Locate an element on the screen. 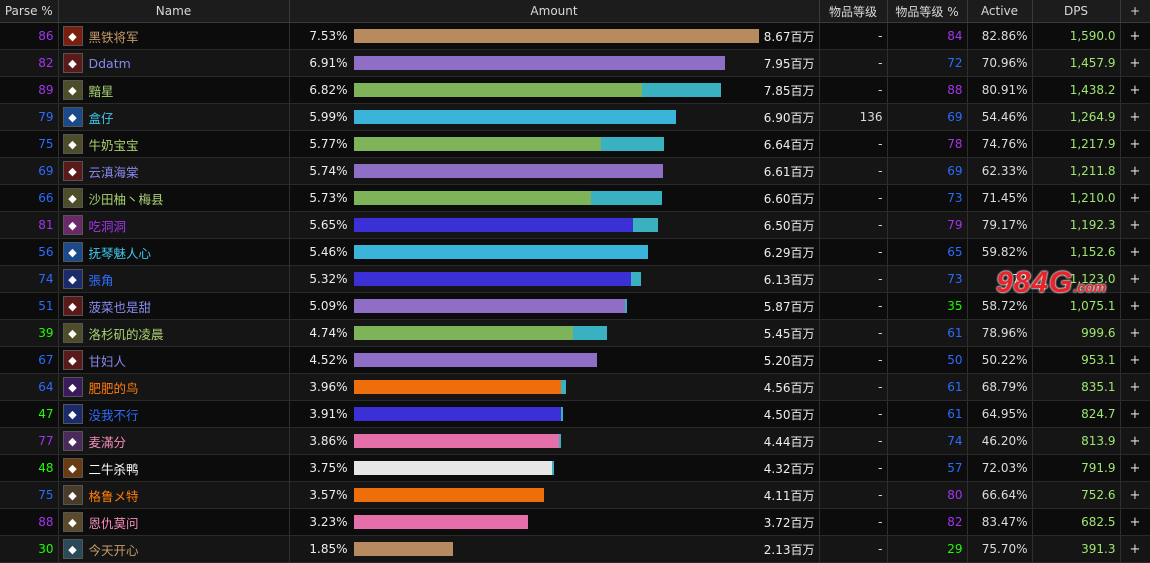  table-row: 48 ◆ 二牛杀鸭 3.75% 4.32百万 -57 72.03% 791.9 + is located at coordinates (575, 468).